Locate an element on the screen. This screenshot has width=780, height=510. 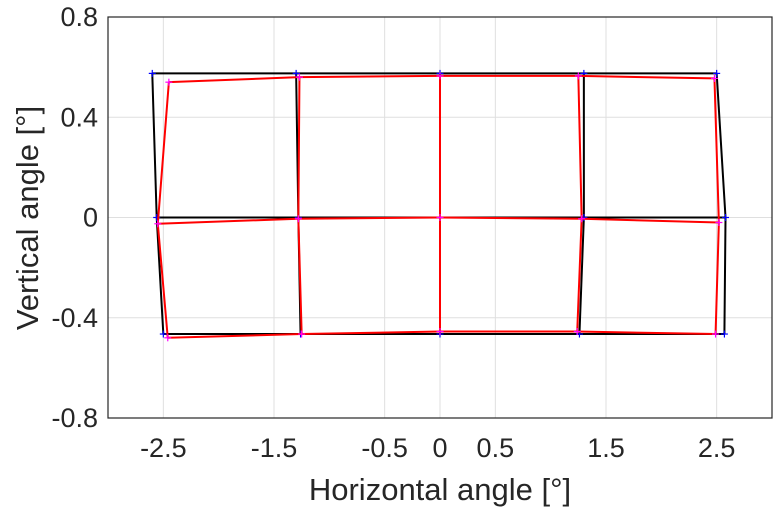
x-tick-label: 0 is located at coordinates (439, 448).